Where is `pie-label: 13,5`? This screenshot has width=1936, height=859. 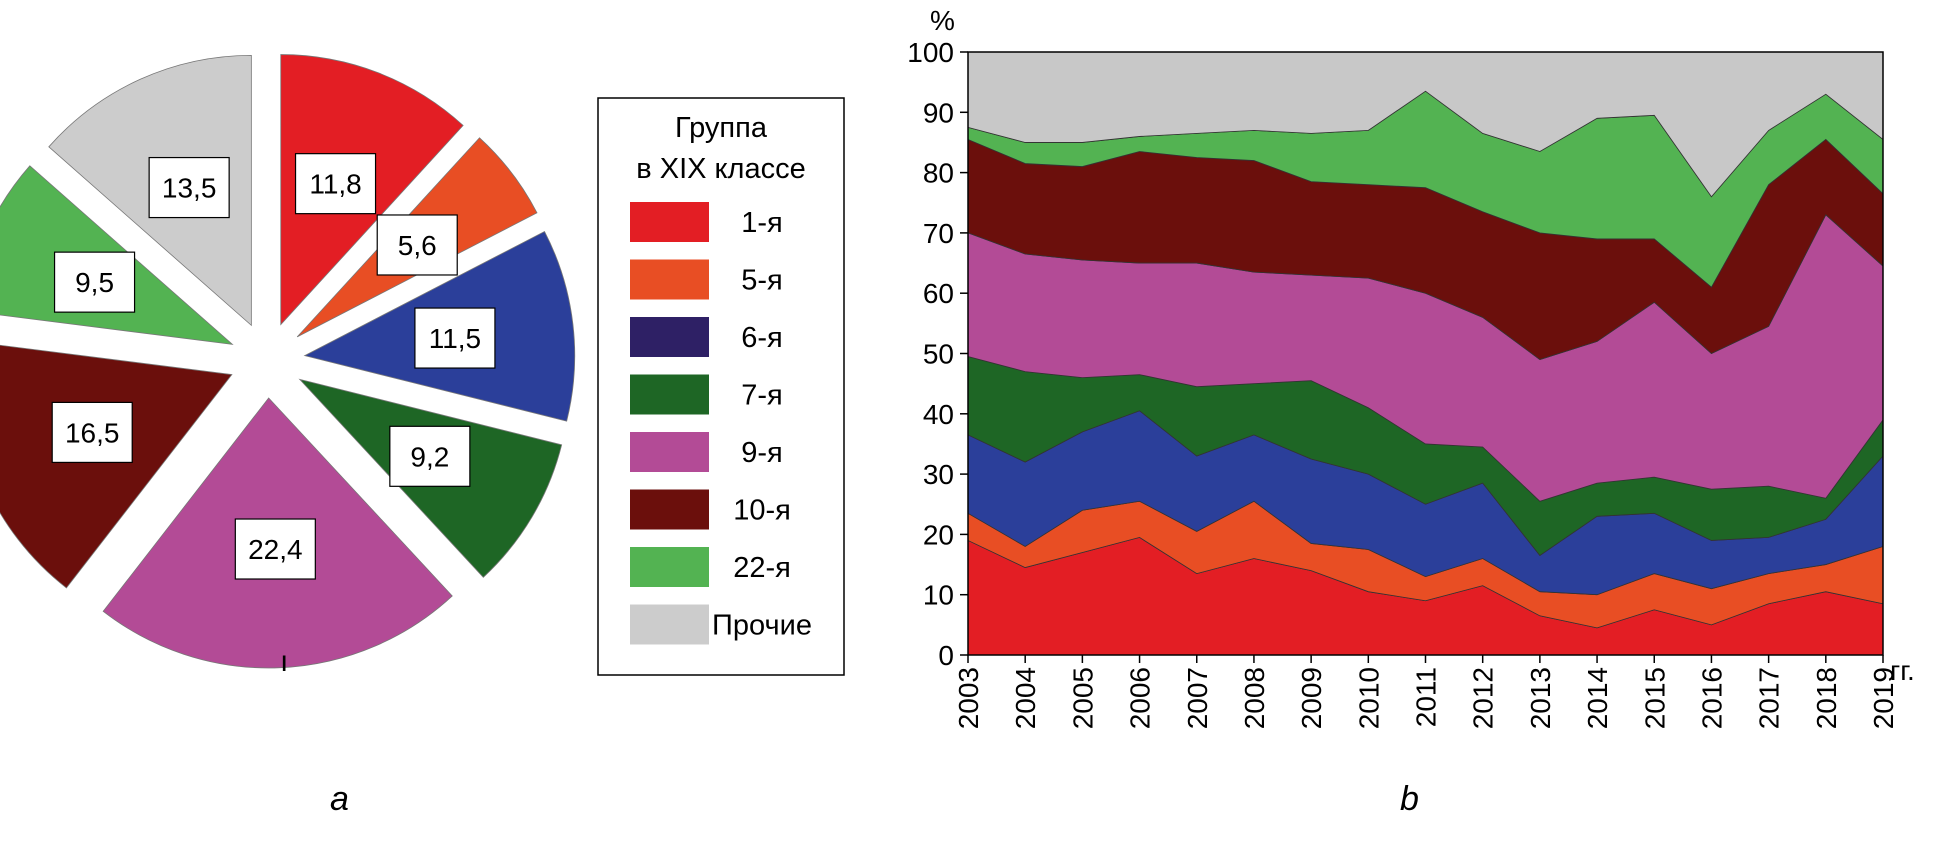 pie-label: 13,5 is located at coordinates (189, 188).